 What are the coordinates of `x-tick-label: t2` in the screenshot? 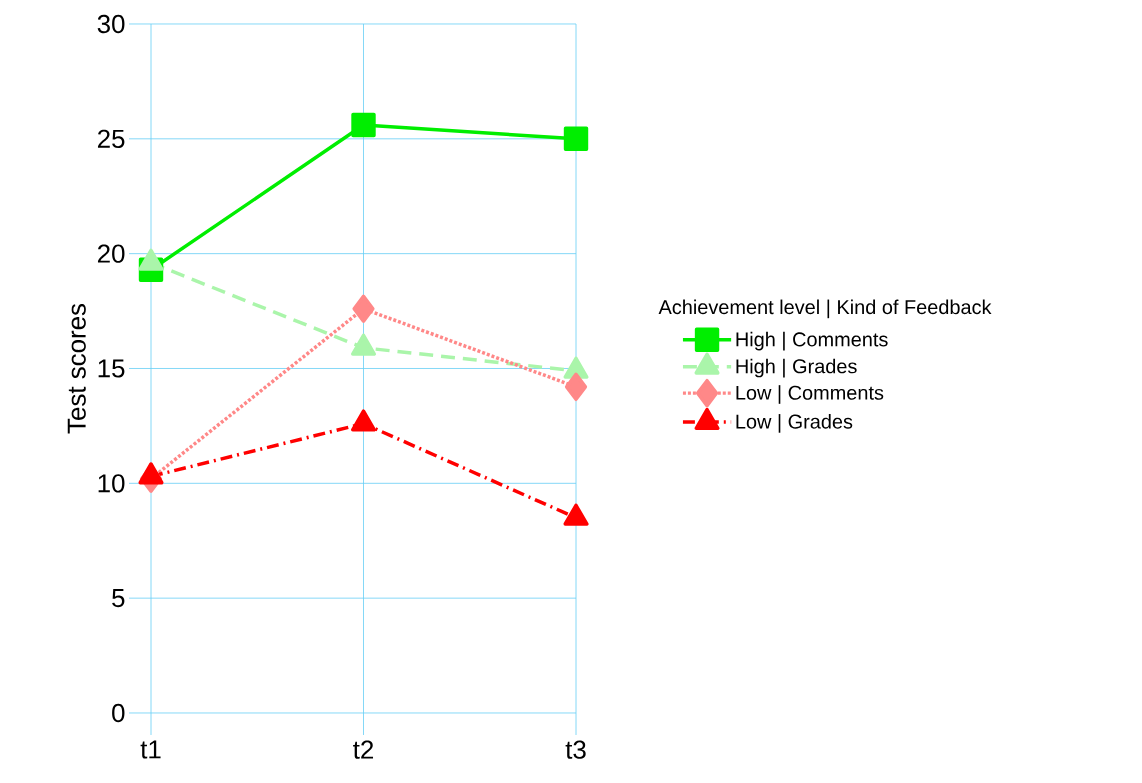 It's located at (363, 749).